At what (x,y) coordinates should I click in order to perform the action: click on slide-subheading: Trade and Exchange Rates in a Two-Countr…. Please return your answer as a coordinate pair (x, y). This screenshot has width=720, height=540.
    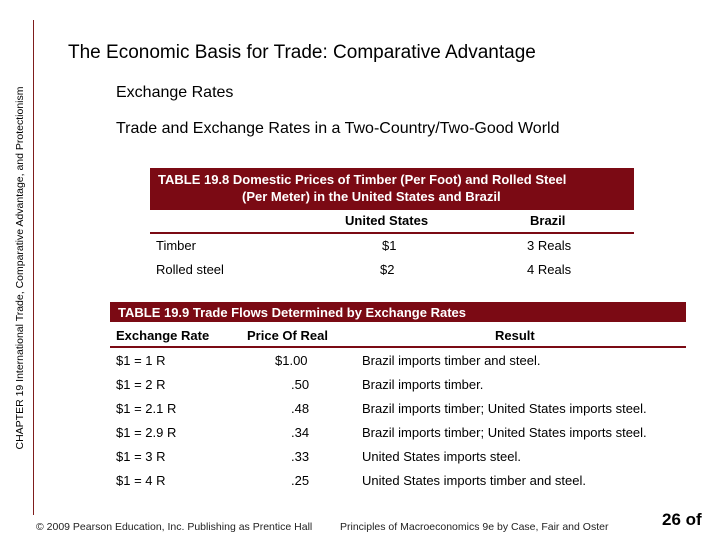
    Looking at the image, I should click on (338, 128).